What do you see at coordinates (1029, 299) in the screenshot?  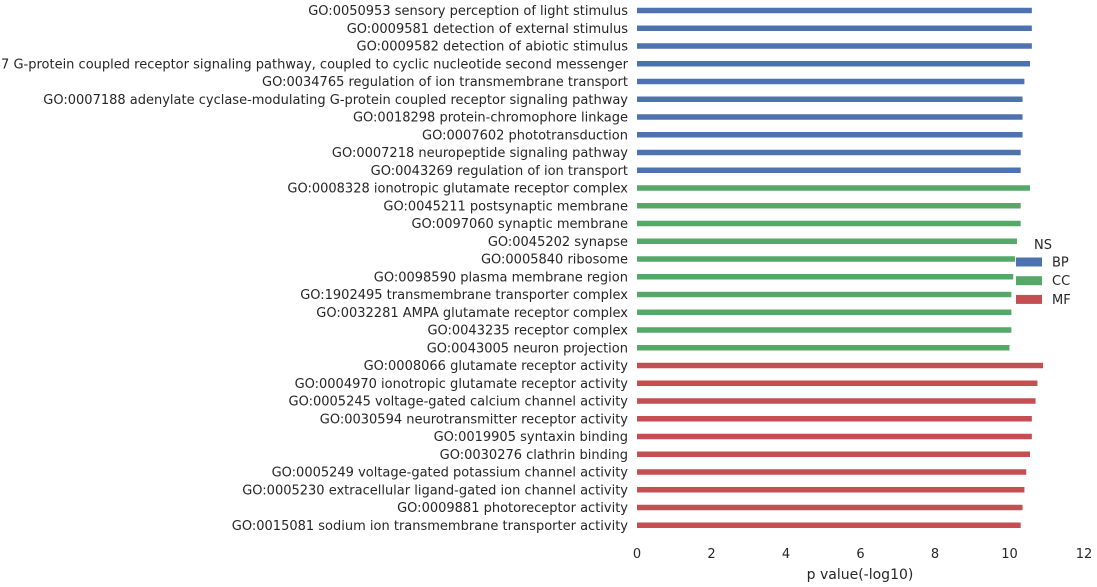 I see `legend-swatch-mf` at bounding box center [1029, 299].